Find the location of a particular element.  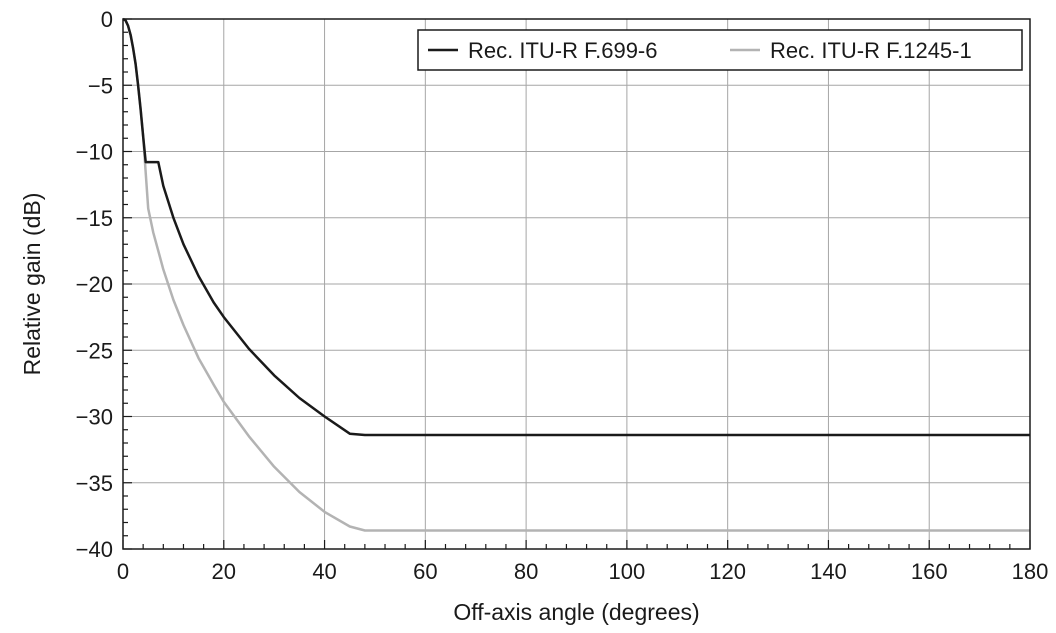

x-tick-label: 60 is located at coordinates (425, 571).